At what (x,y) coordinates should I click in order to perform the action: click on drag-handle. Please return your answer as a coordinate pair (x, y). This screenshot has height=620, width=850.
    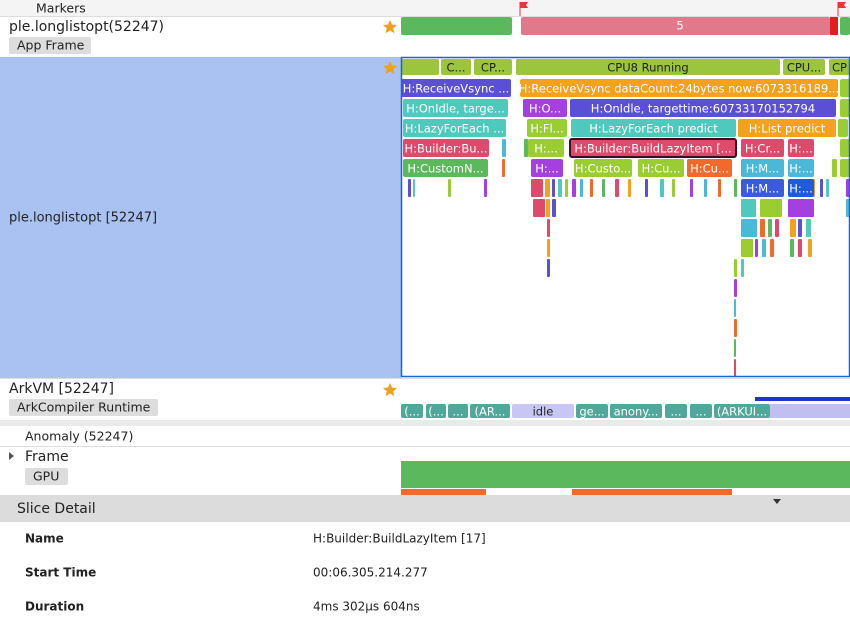
    Looking at the image, I should click on (777, 501).